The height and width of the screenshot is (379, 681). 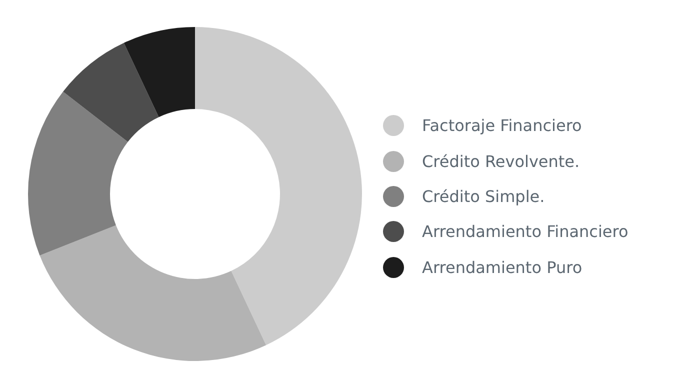 What do you see at coordinates (502, 267) in the screenshot?
I see `legend-label: Arrendamiento Puro` at bounding box center [502, 267].